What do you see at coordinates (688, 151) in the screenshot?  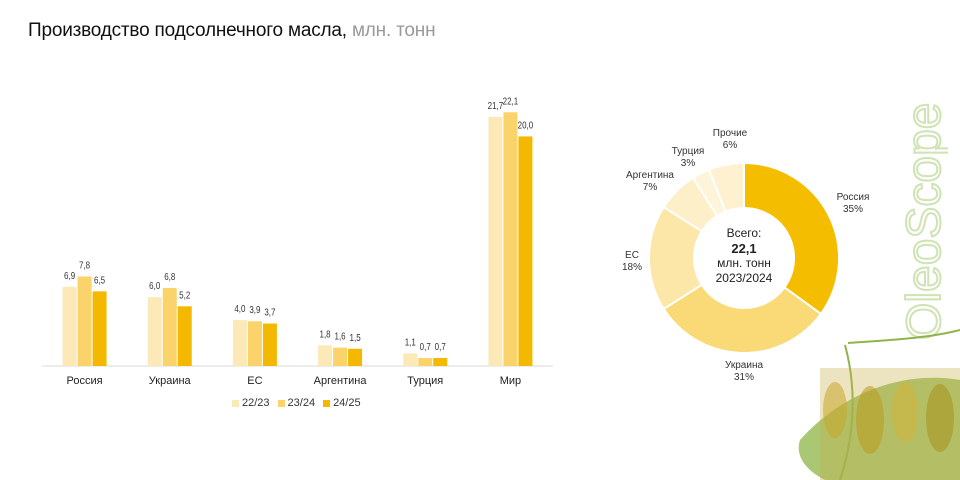 I see `donut-label-name-4: Турция` at bounding box center [688, 151].